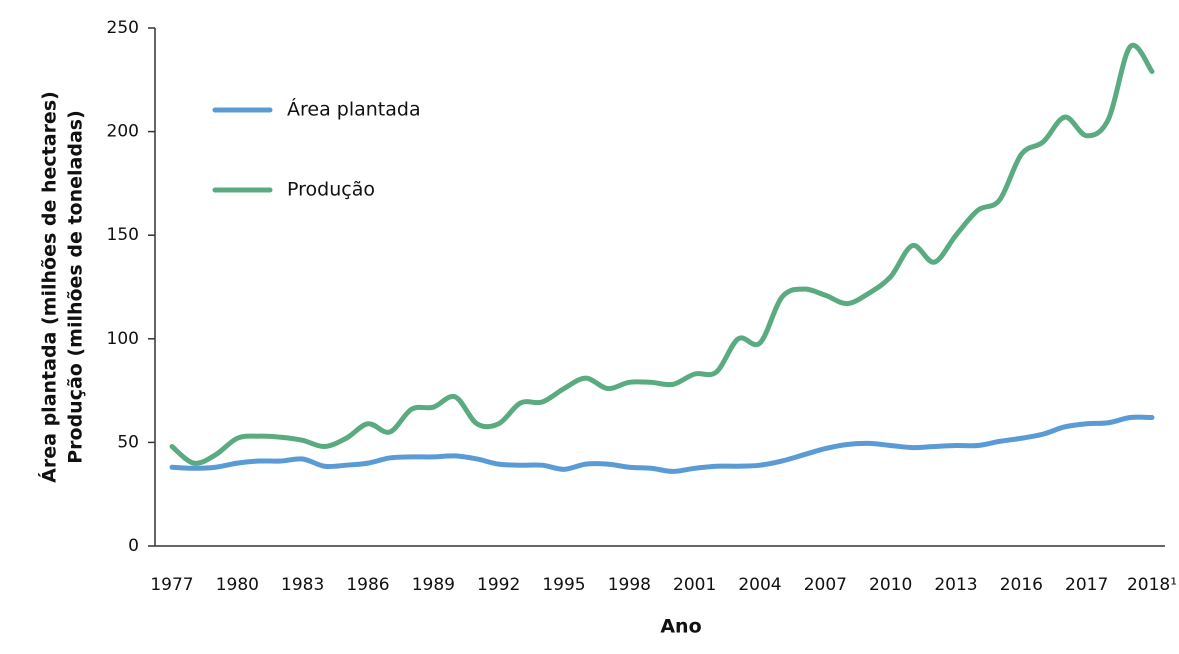 Image resolution: width=1179 pixels, height=654 pixels. What do you see at coordinates (498, 585) in the screenshot?
I see `x-tick-label: 1992` at bounding box center [498, 585].